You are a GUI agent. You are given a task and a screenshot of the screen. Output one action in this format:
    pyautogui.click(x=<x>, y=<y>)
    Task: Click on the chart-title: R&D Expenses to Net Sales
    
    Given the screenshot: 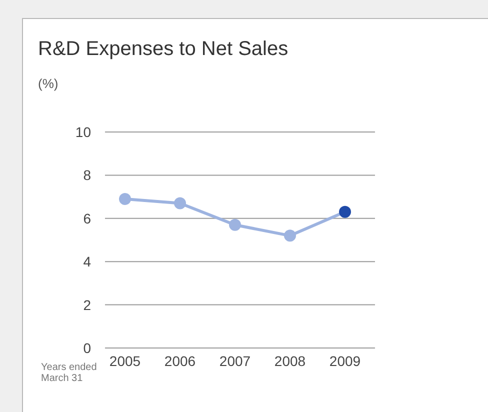 What is the action you would take?
    pyautogui.click(x=163, y=49)
    